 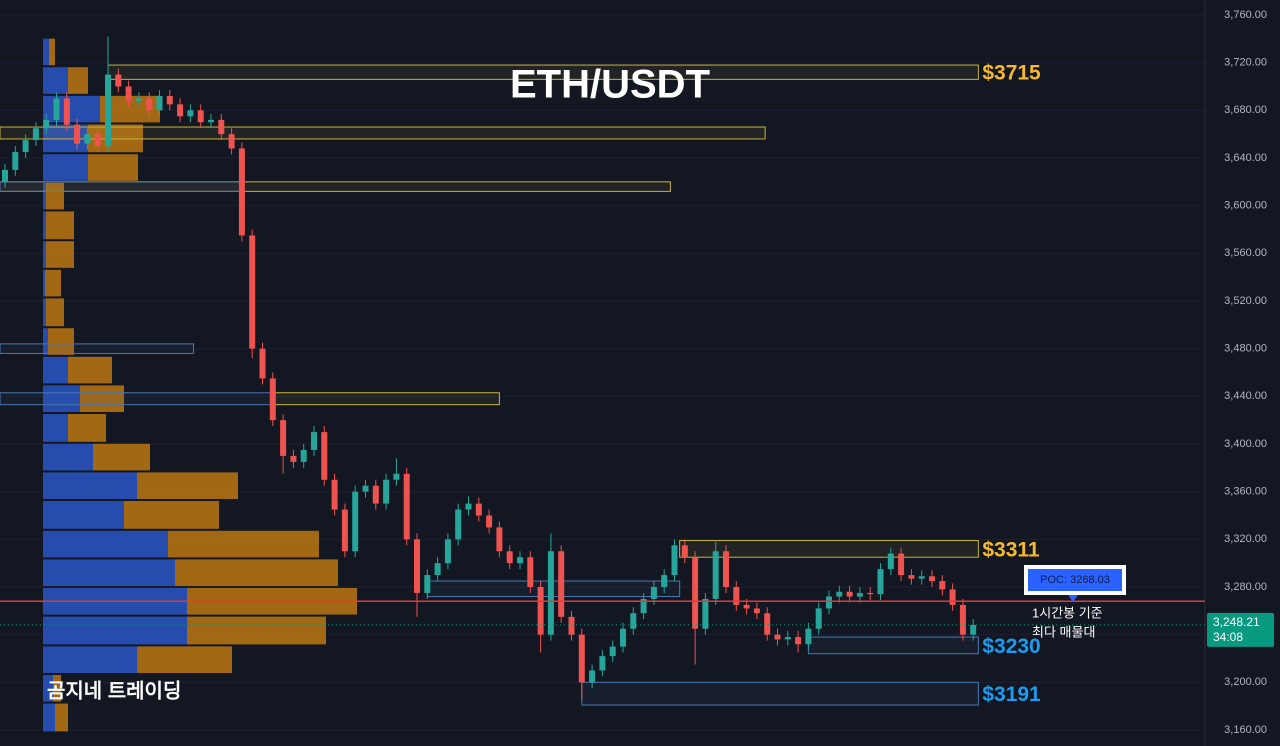 What do you see at coordinates (1073, 598) in the screenshot?
I see `poc-pointer` at bounding box center [1073, 598].